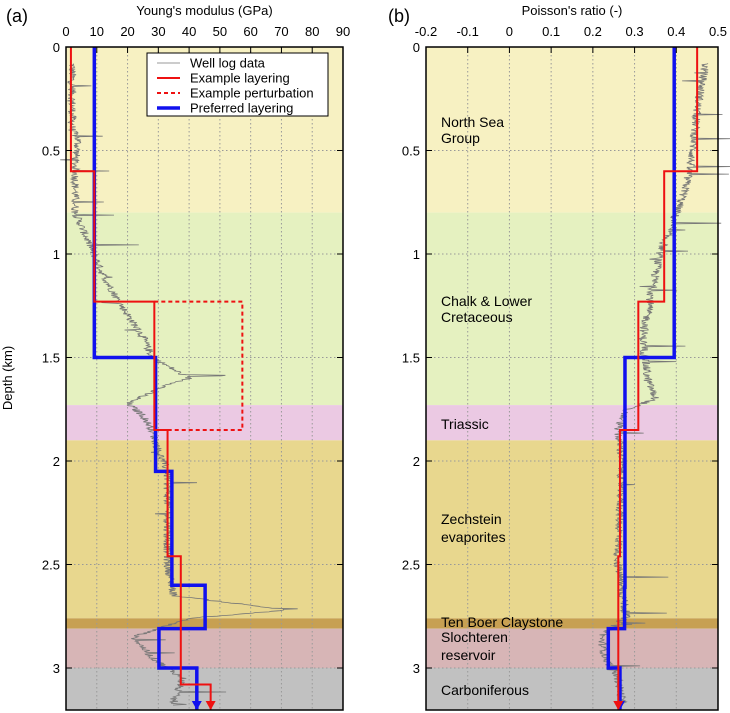 Image resolution: width=730 pixels, height=713 pixels. Describe the element at coordinates (158, 31) in the screenshot. I see `x-tick-label: 30` at that location.